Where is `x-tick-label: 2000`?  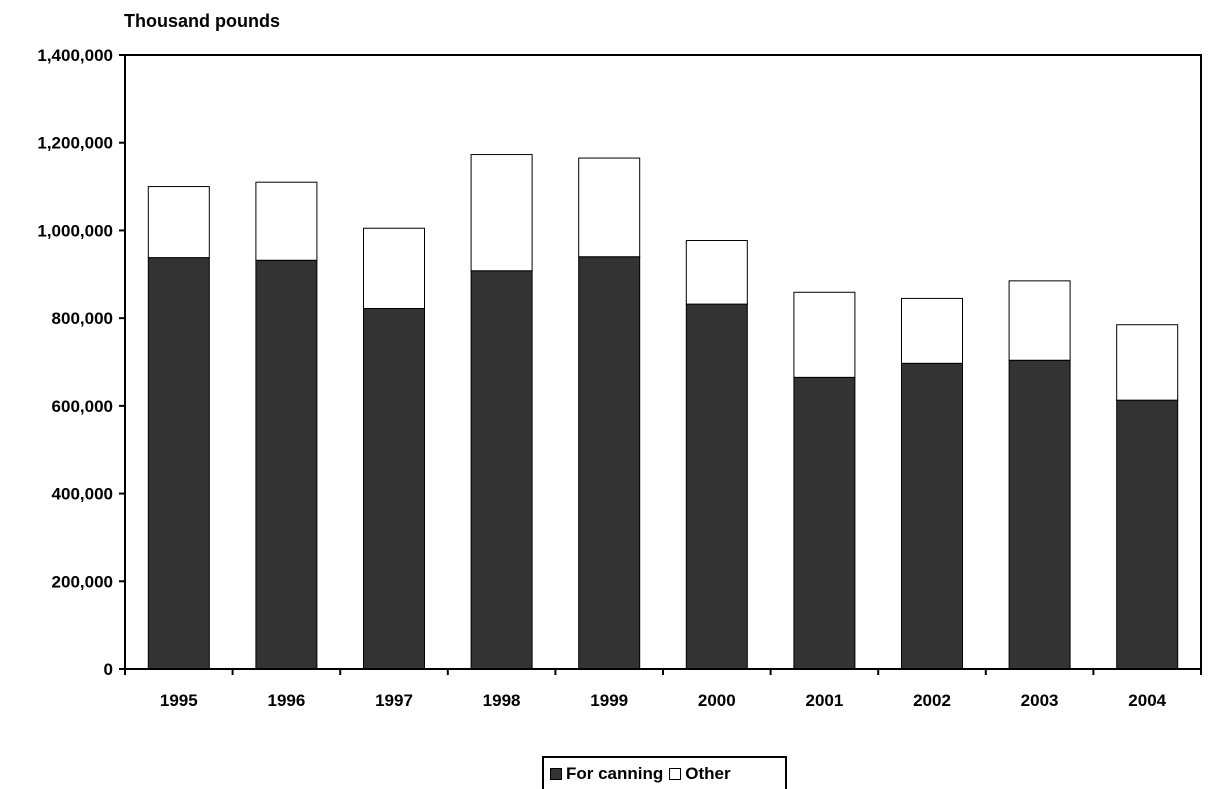
x-tick-label: 2000 is located at coordinates (717, 700).